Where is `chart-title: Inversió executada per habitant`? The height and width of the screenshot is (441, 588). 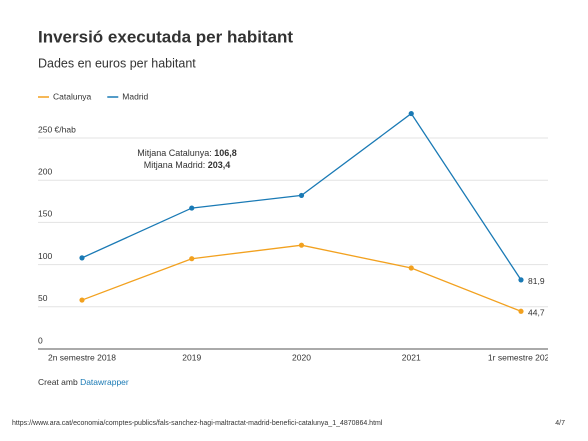 chart-title: Inversió executada per habitant is located at coordinates (165, 36).